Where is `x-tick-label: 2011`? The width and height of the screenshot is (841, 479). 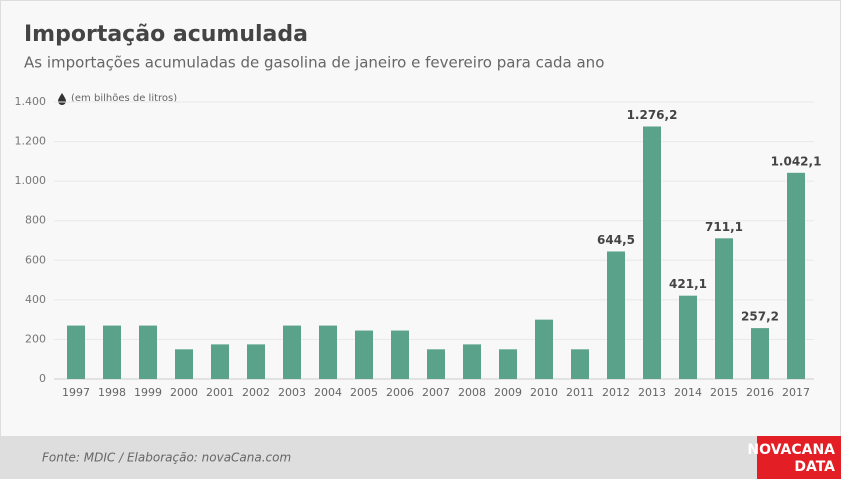 x-tick-label: 2011 is located at coordinates (580, 392).